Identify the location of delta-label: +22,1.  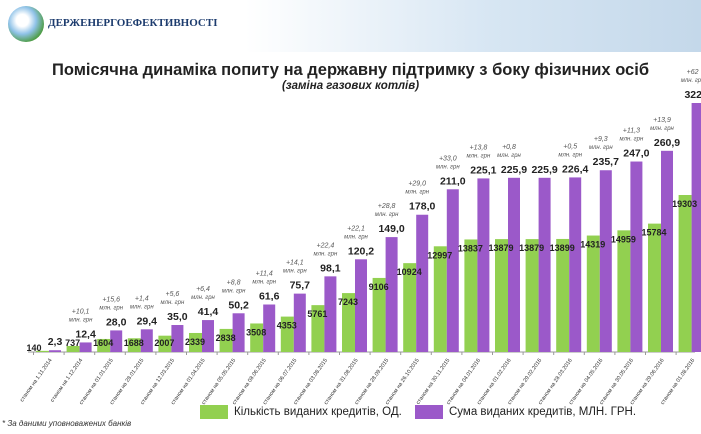
(356, 228).